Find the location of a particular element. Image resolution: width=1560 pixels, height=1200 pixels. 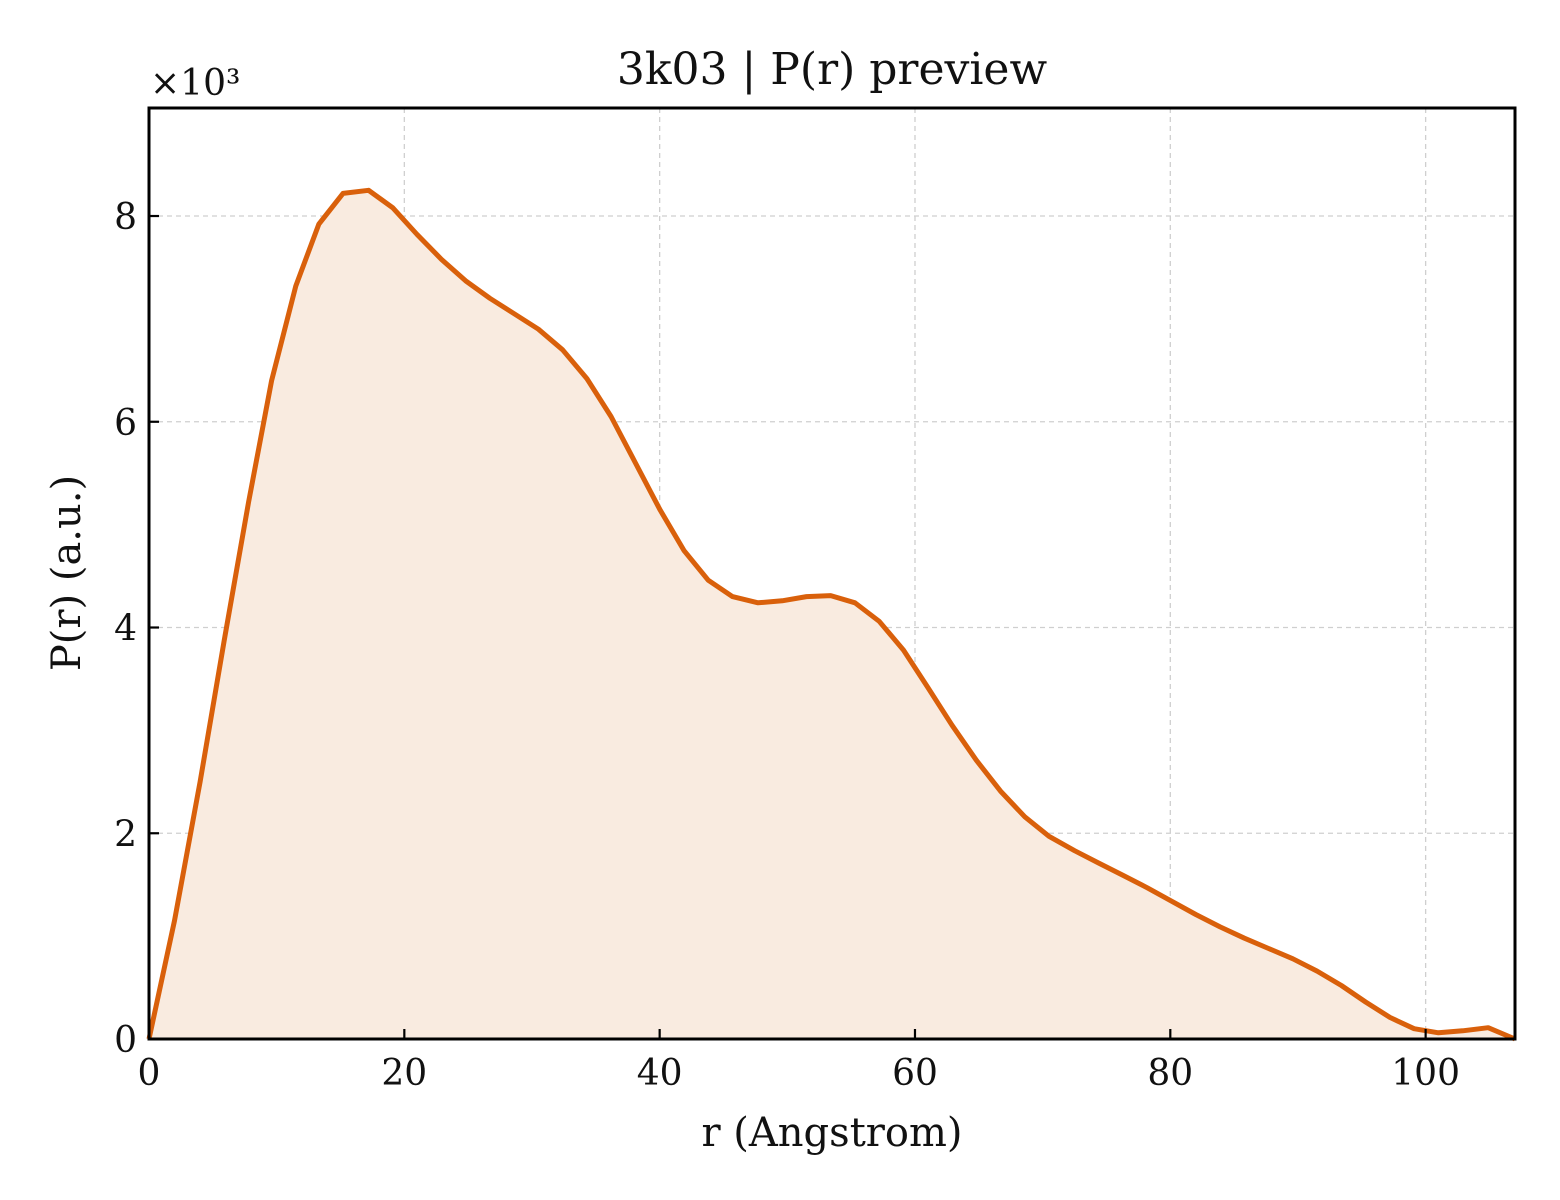

y-tick-label: 4 is located at coordinates (125, 629).